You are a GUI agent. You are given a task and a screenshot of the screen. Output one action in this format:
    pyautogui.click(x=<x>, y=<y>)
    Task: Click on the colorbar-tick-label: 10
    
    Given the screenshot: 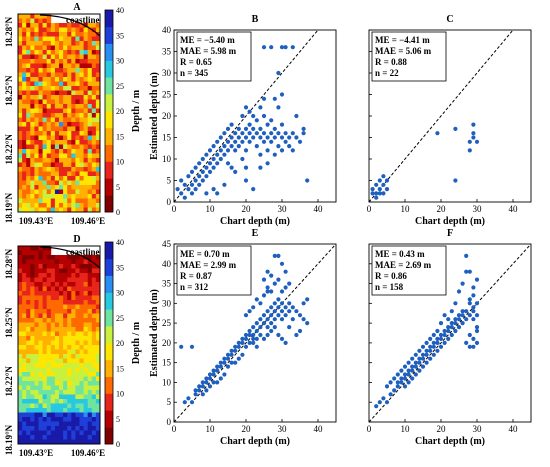 What is the action you would take?
    pyautogui.click(x=120, y=162)
    